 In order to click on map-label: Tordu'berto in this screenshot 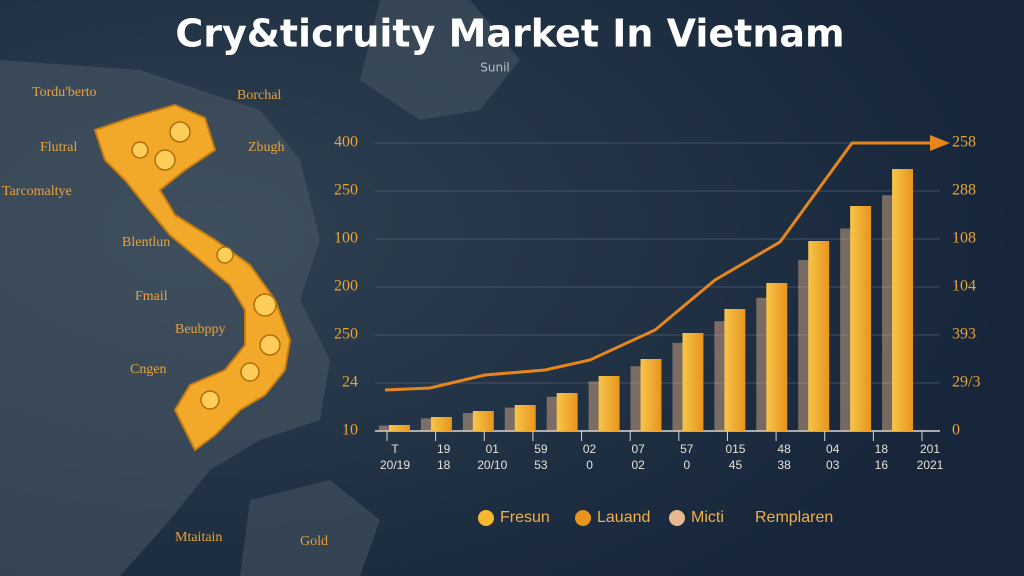, I will do `click(64, 92)`.